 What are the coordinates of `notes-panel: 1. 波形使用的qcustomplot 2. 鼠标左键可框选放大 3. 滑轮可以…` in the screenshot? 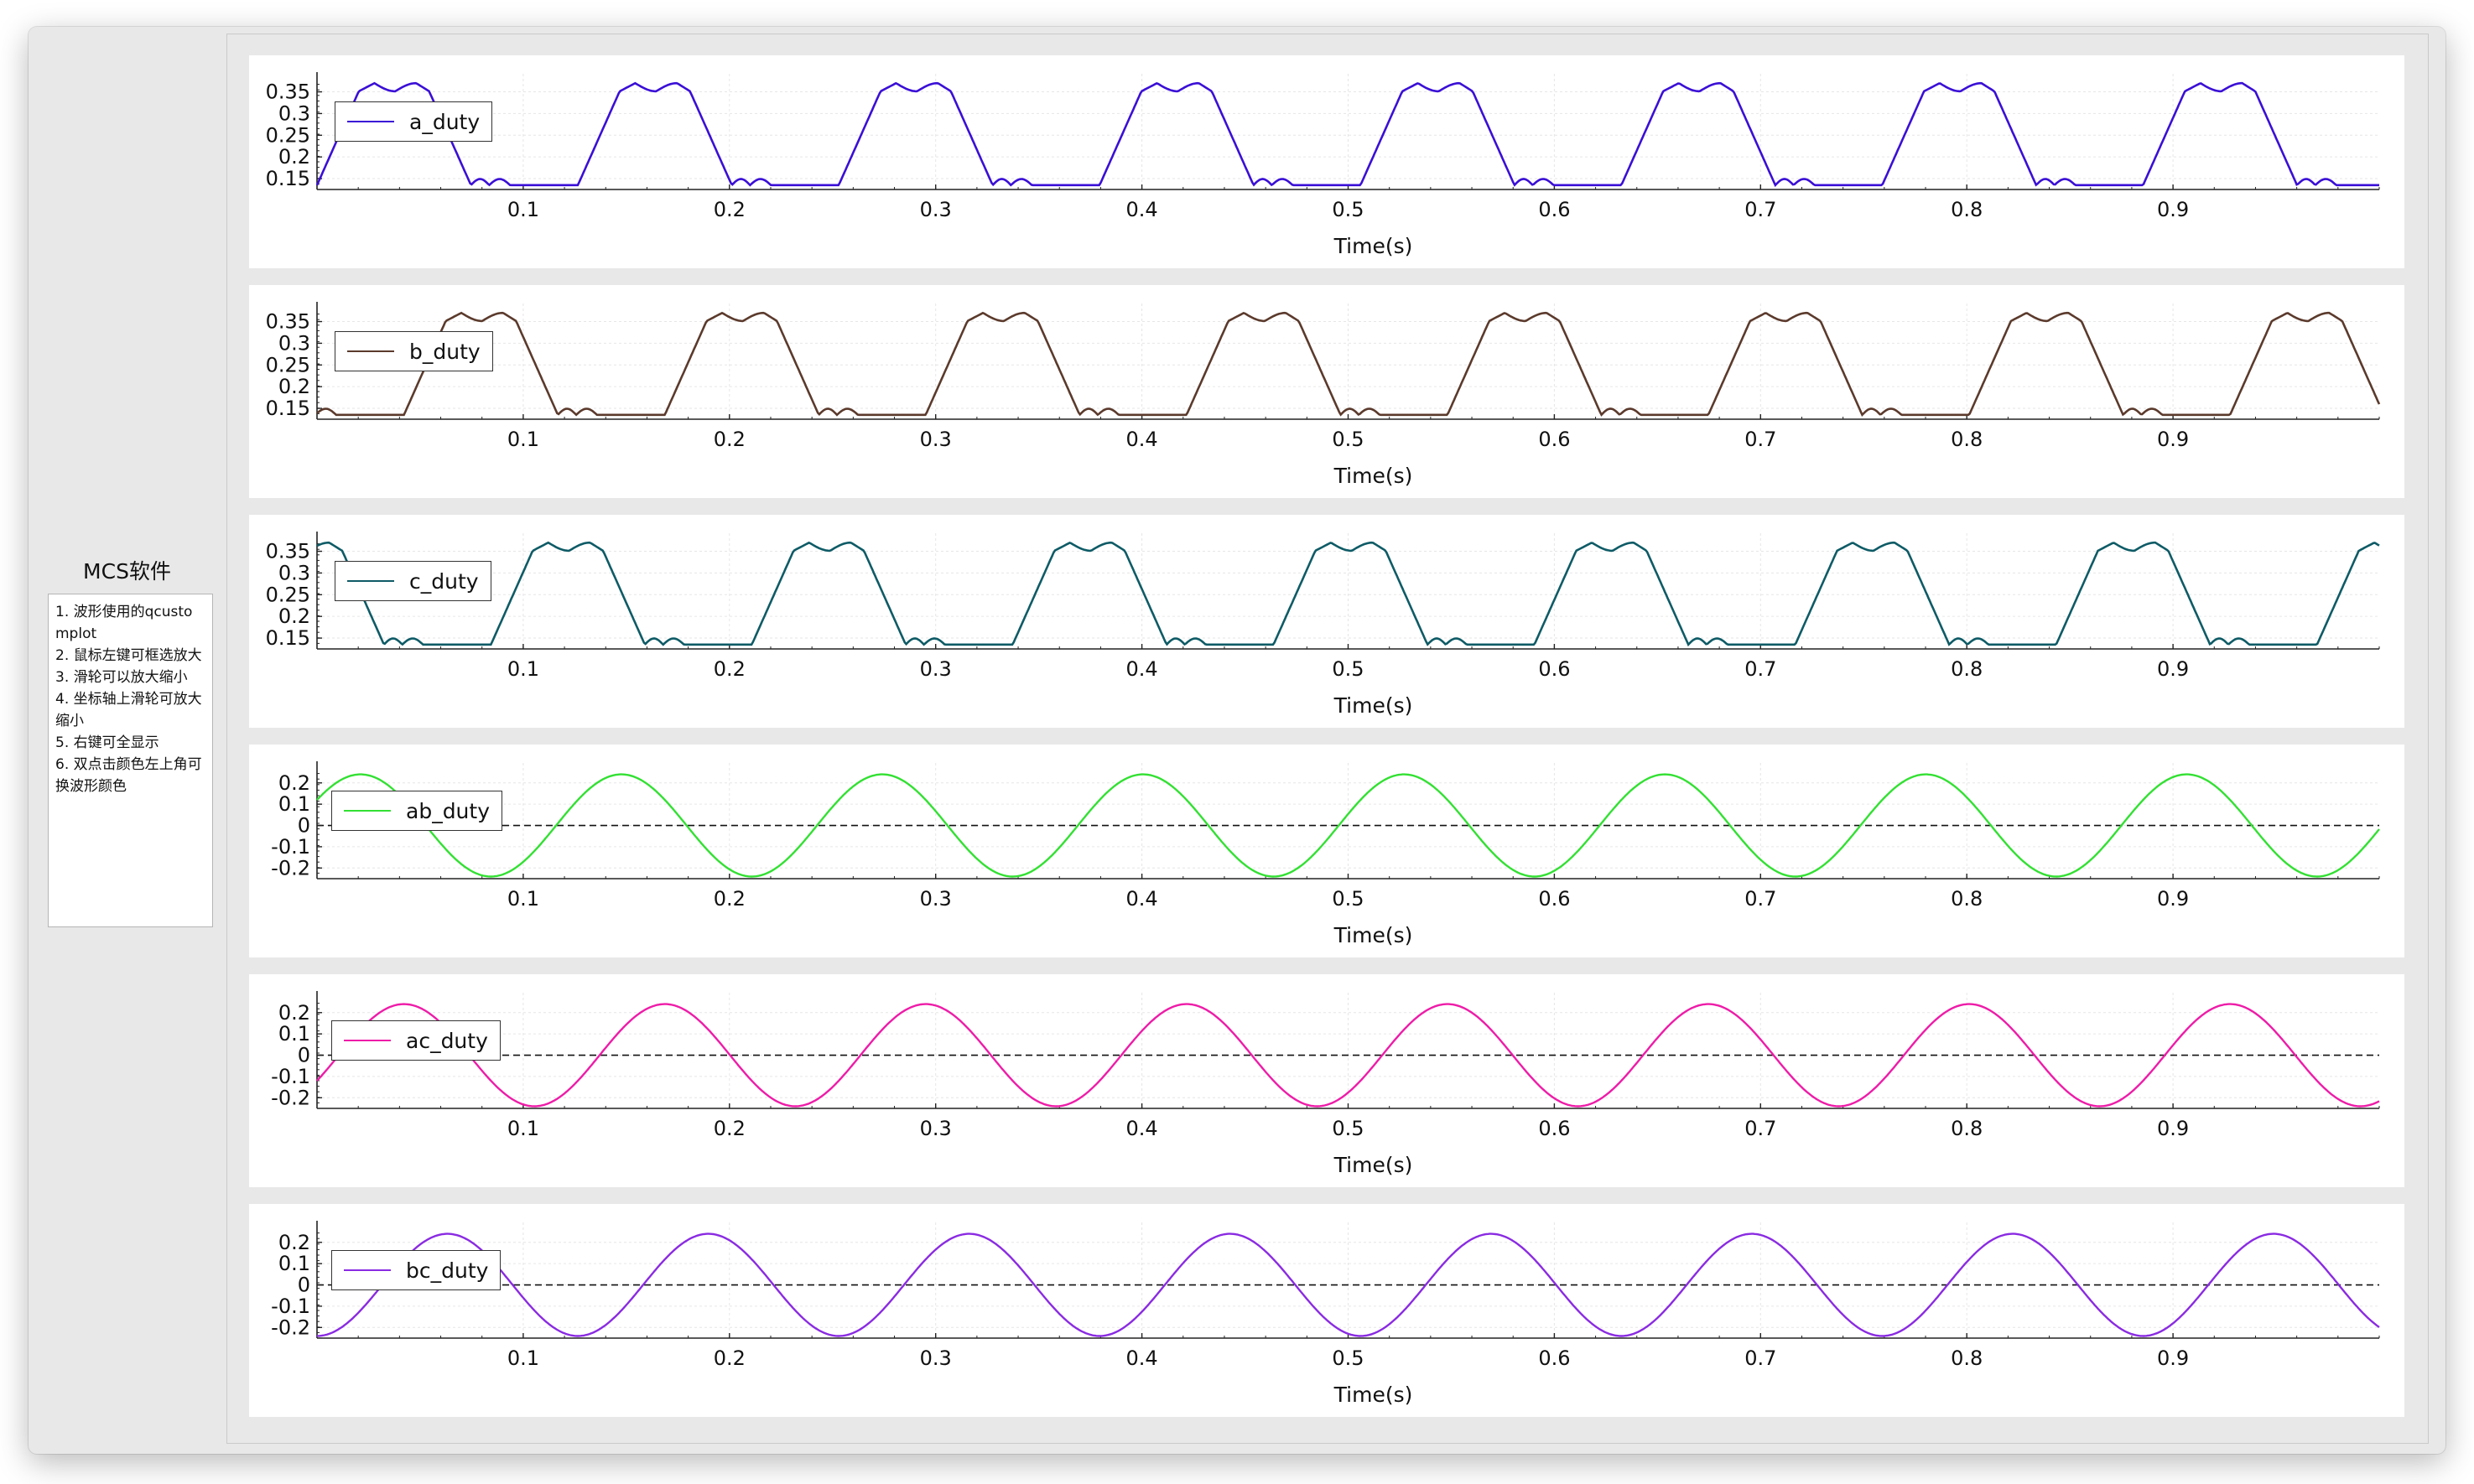 It's located at (130, 760).